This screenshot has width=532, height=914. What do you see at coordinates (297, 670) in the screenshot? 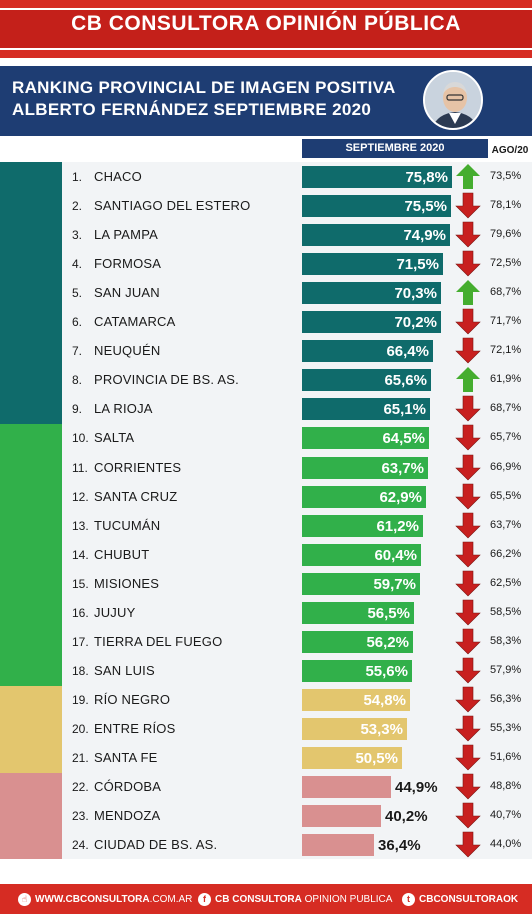
I see `table-row: 18. SAN LUIS 55,6% 57,9%` at bounding box center [297, 670].